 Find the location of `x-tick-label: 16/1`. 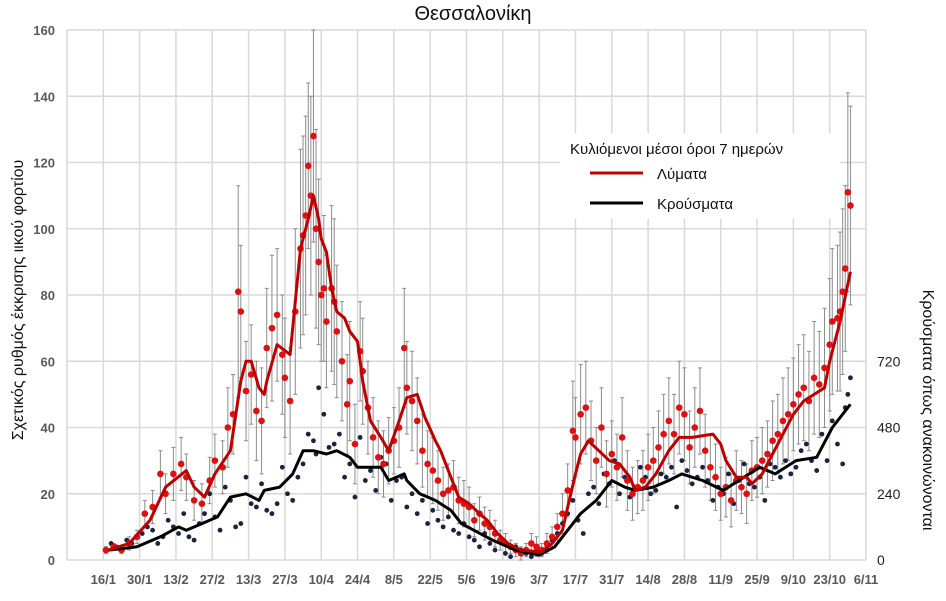

x-tick-label: 16/1 is located at coordinates (103, 579).